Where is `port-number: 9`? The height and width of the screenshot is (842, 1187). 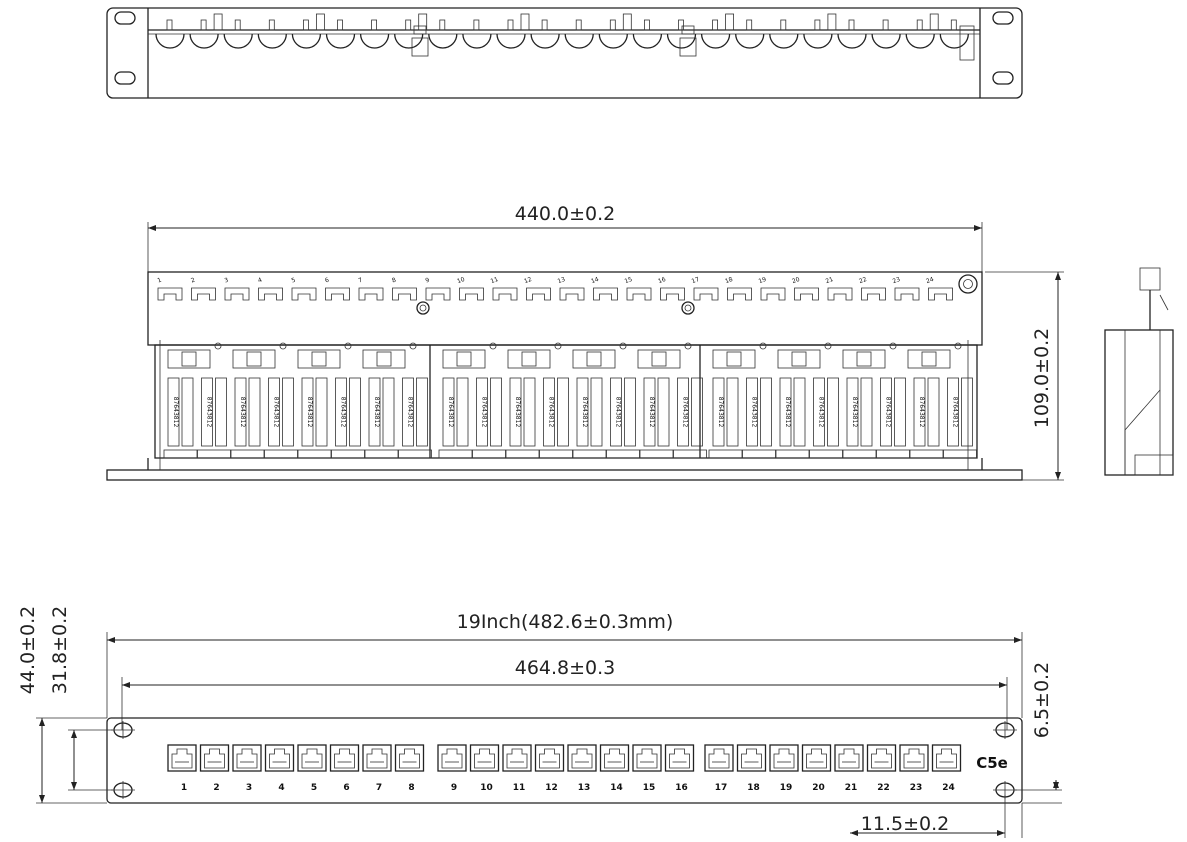 port-number: 9 is located at coordinates (454, 788).